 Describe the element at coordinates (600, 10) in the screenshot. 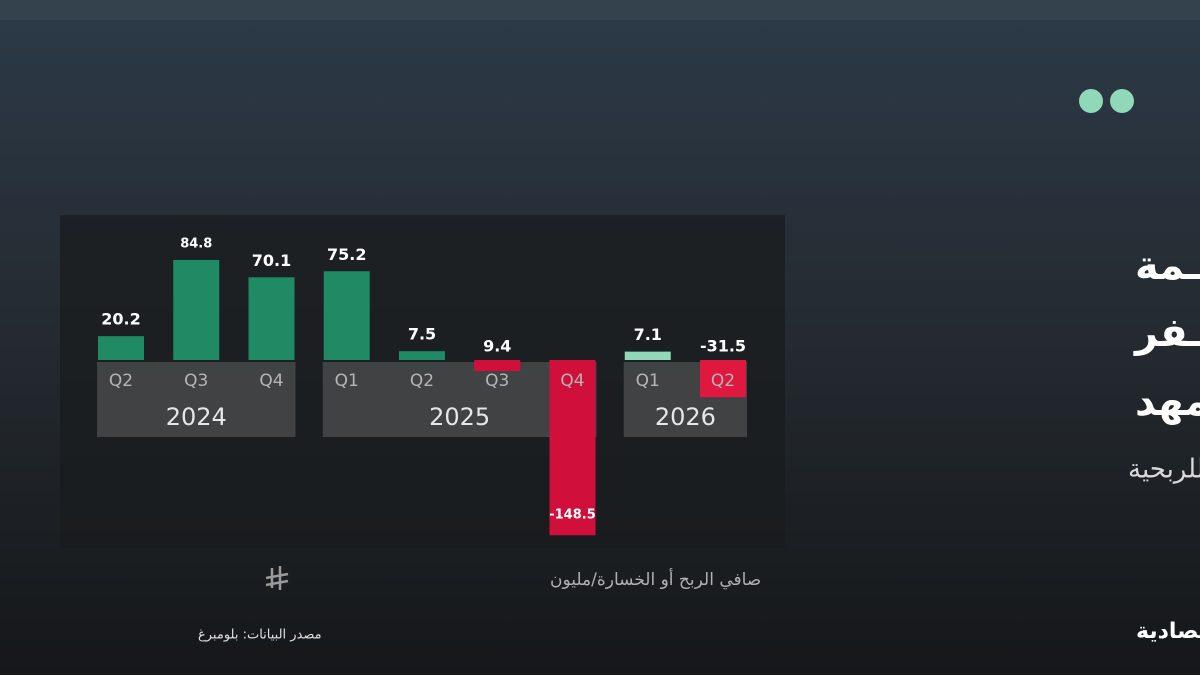

I see `top-band` at that location.